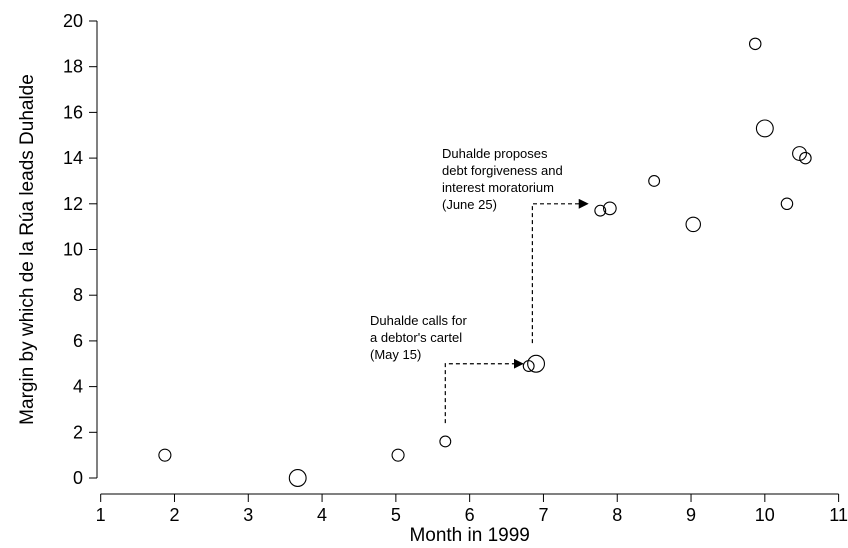 The height and width of the screenshot is (548, 848). Describe the element at coordinates (502, 170) in the screenshot. I see `annotation-text-line: debt forgiveness and` at that location.